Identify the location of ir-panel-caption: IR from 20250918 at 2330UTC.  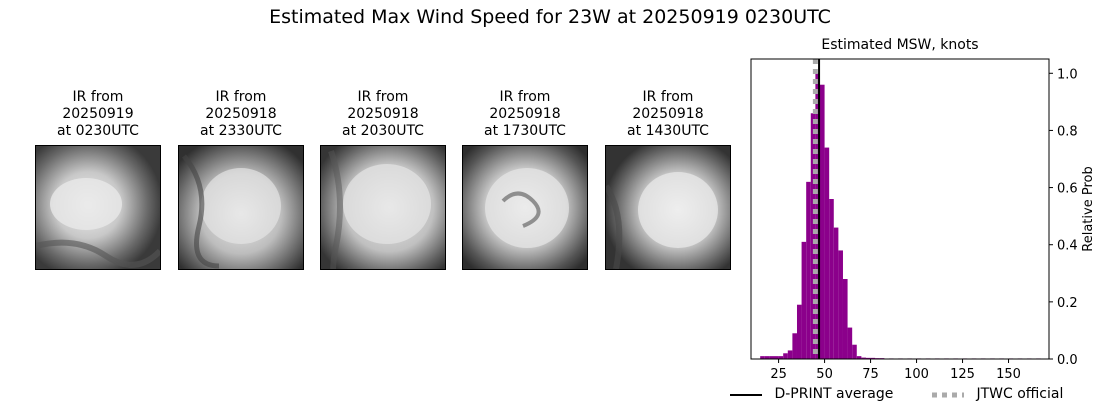
(241, 115).